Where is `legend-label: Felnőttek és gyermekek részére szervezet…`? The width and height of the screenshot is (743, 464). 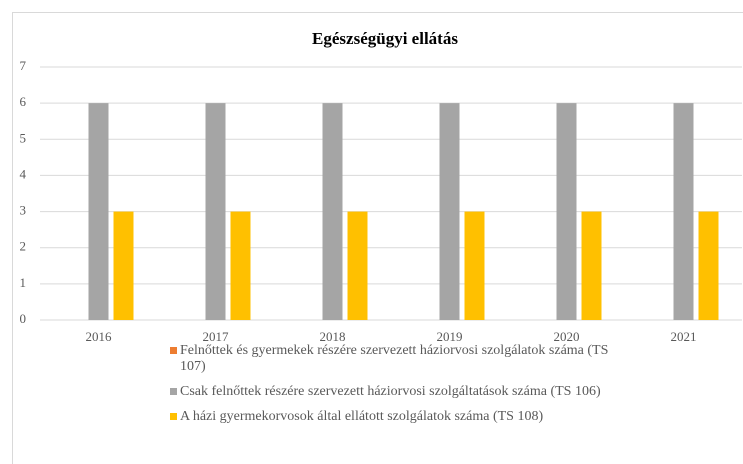
legend-label: Felnőttek és gyermekek részére szervezet… is located at coordinates (394, 358).